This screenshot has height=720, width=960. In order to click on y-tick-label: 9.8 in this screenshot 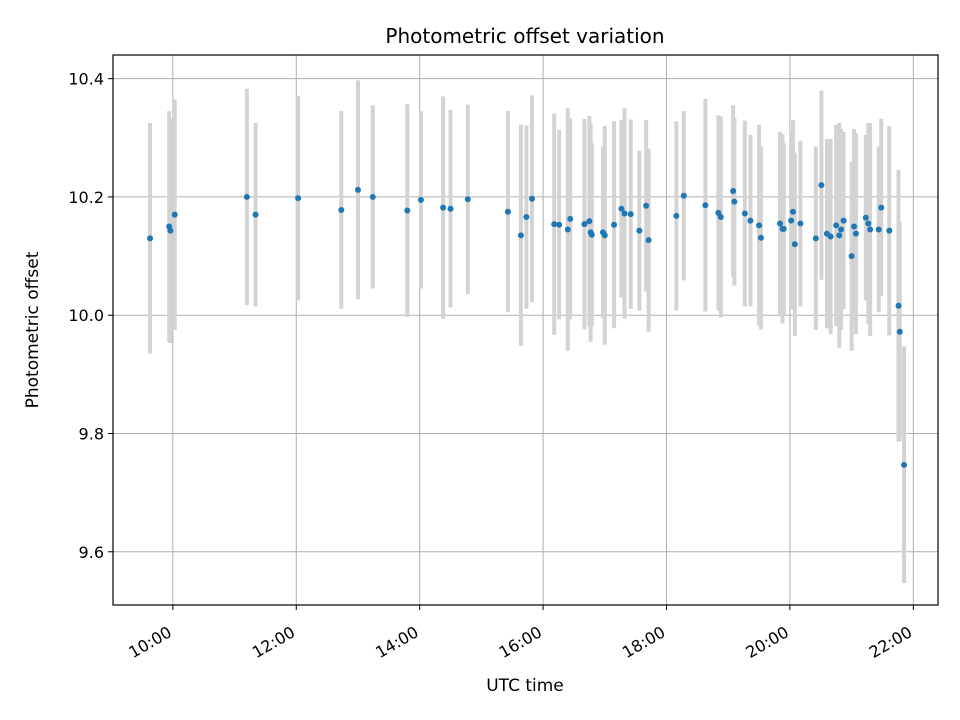, I will do `click(91, 433)`.